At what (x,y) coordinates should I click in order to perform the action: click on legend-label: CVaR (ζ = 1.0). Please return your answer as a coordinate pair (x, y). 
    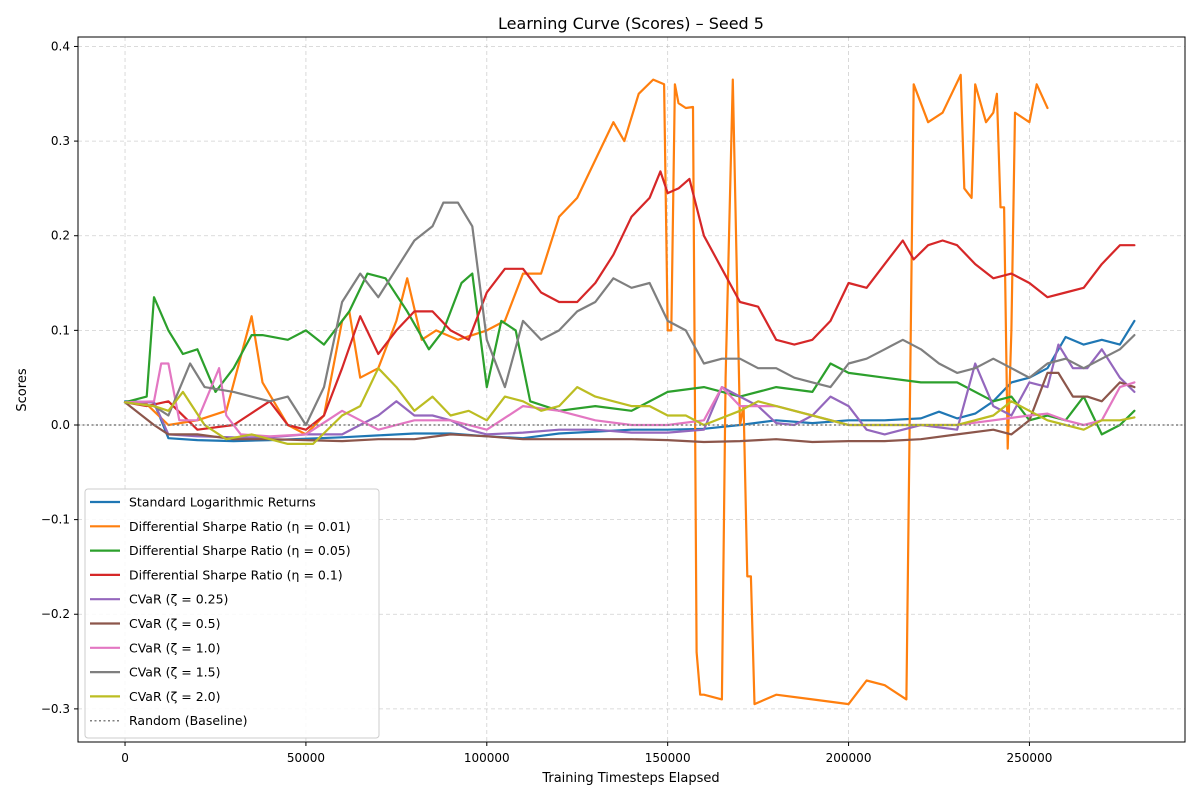
    Looking at the image, I should click on (174, 647).